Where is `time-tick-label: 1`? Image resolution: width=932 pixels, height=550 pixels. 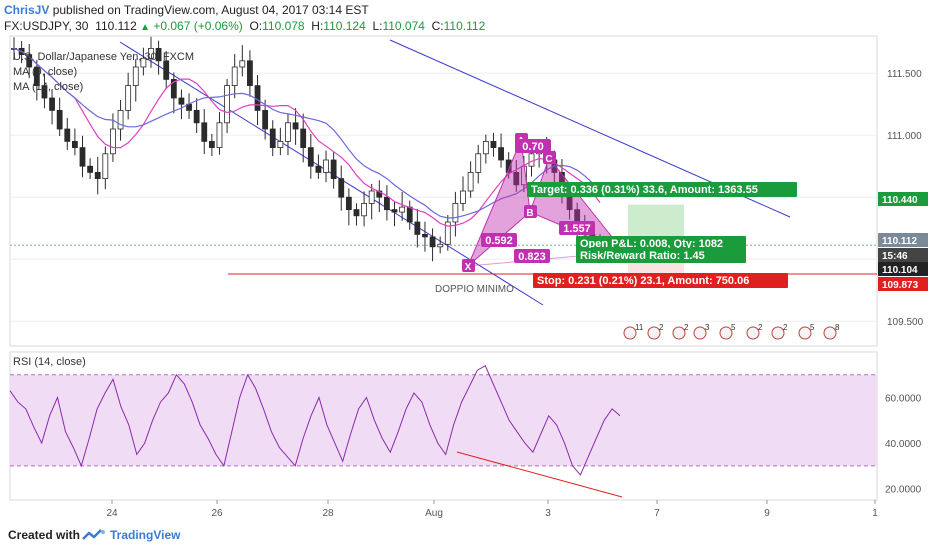
time-tick-label: 1 is located at coordinates (875, 513).